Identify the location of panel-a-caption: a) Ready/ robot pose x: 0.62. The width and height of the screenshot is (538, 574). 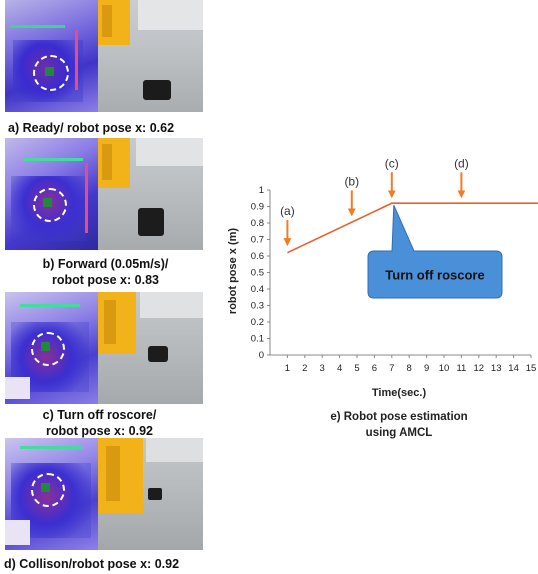
(115, 128).